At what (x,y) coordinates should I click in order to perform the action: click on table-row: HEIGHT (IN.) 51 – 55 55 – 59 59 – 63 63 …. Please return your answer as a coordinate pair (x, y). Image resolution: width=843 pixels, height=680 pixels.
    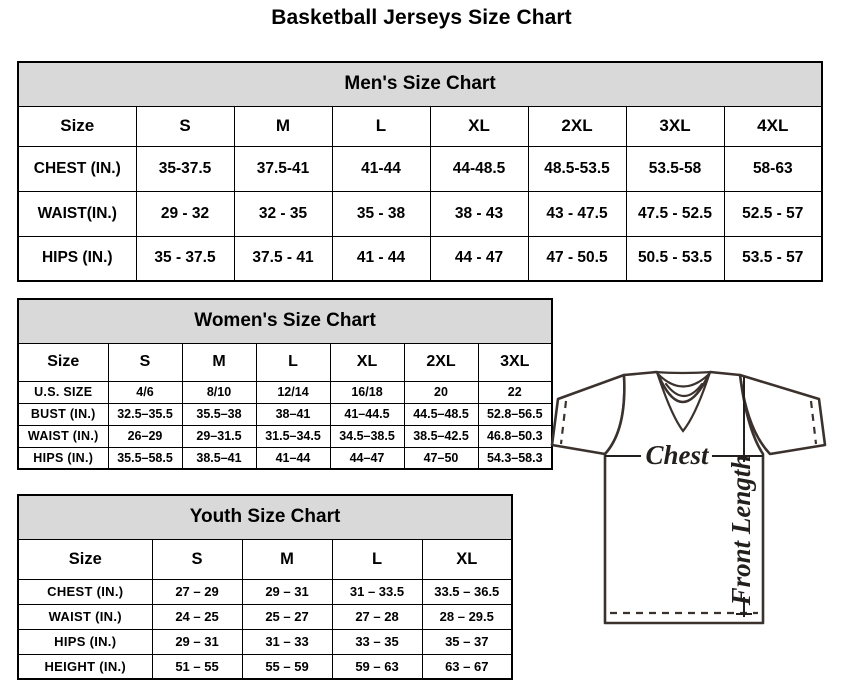
    Looking at the image, I should click on (265, 666).